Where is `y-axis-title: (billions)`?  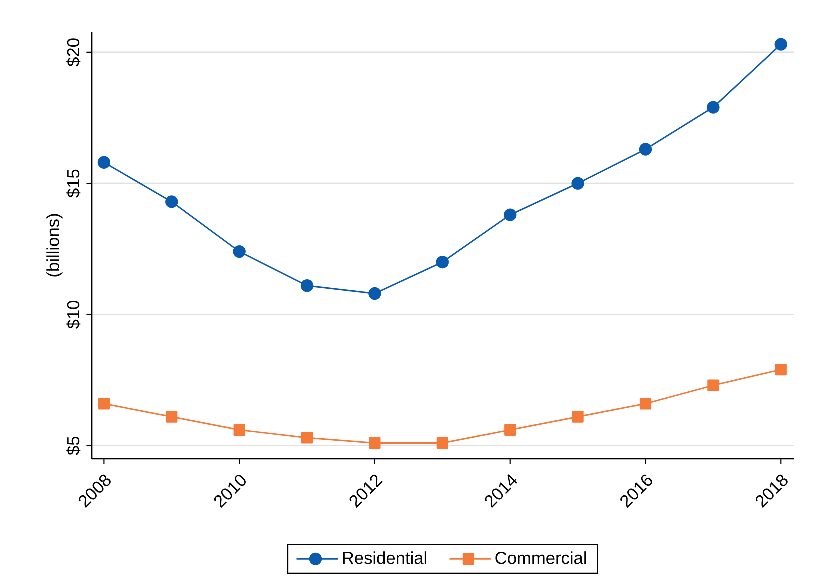
y-axis-title: (billions) is located at coordinates (54, 245).